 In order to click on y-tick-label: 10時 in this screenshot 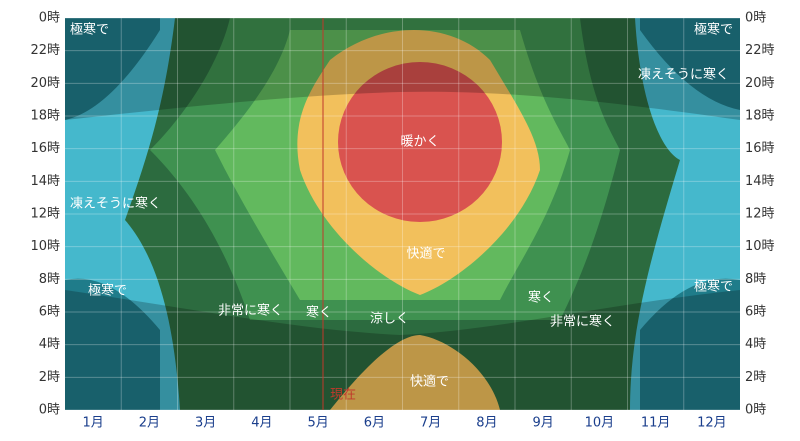, I will do `click(45, 246)`.